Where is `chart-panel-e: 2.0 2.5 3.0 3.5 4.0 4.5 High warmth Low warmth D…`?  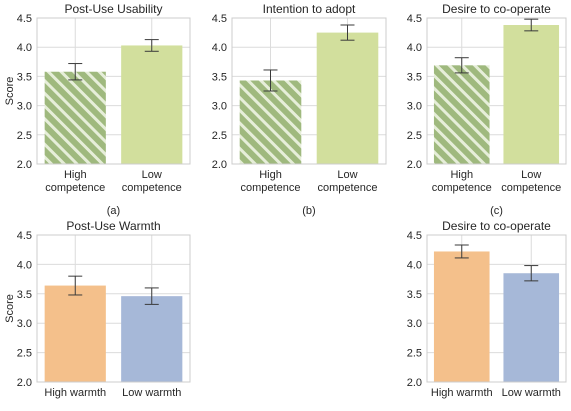 chart-panel-e: 2.0 2.5 3.0 3.5 4.0 4.5 High warmth Low warmth D… is located at coordinates (487, 315).